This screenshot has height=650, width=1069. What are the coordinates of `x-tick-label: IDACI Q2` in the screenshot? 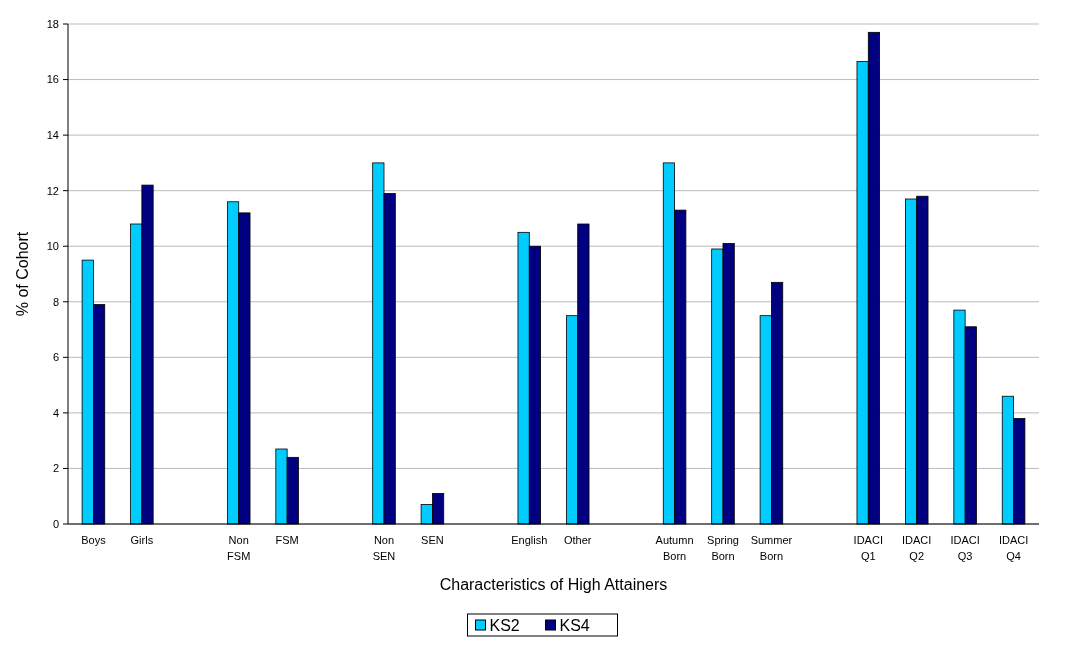 It's located at (917, 548).